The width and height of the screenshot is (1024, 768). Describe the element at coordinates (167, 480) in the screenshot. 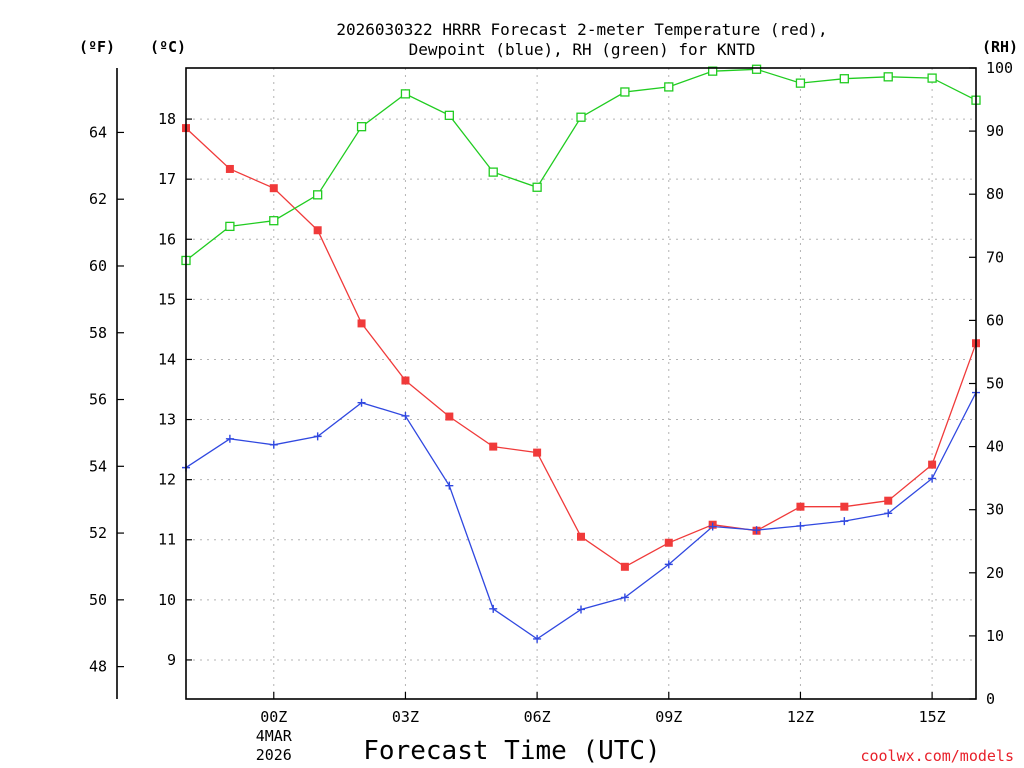

I see `celsius-tick-label: 12` at that location.